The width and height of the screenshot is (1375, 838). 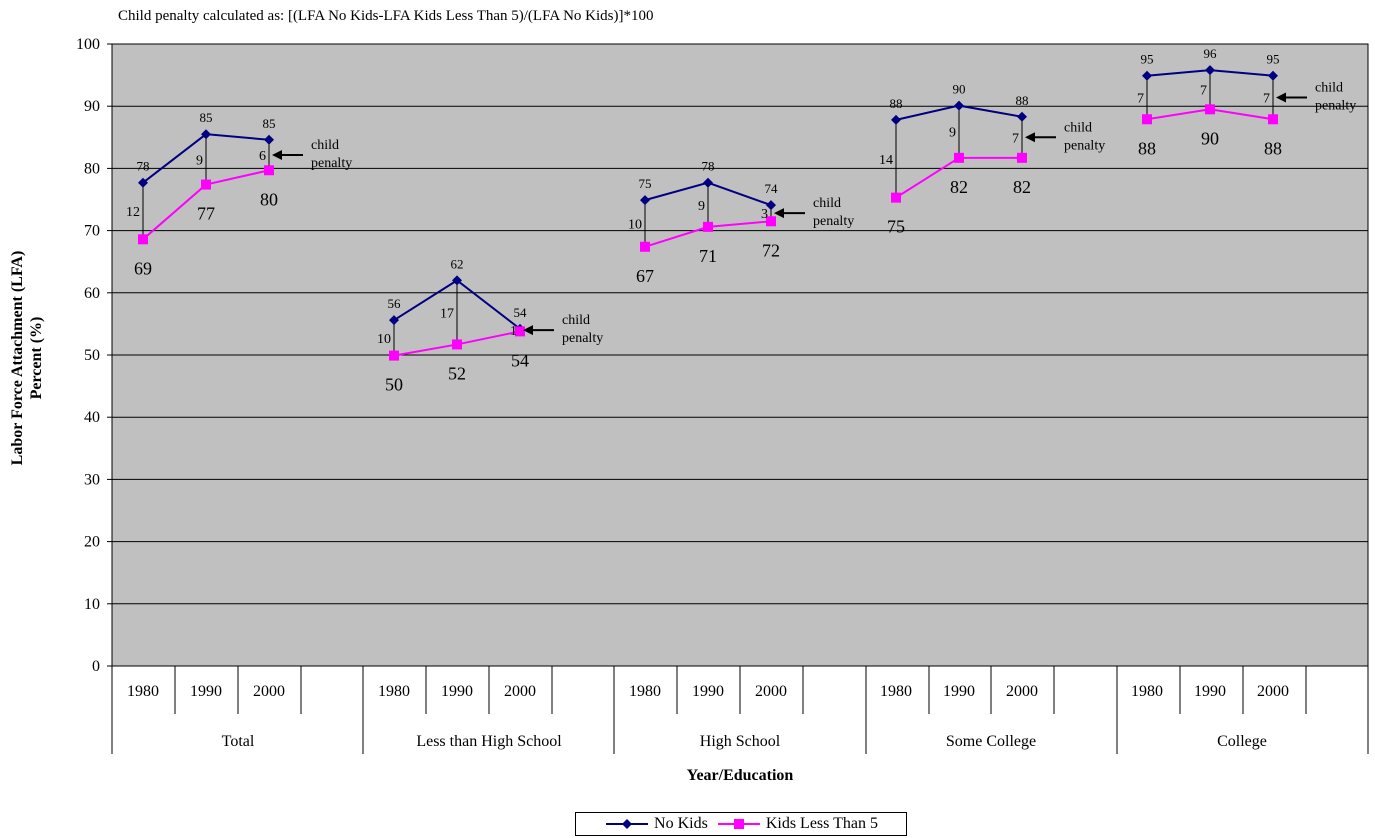 What do you see at coordinates (92, 417) in the screenshot?
I see `y-tick-label: 40` at bounding box center [92, 417].